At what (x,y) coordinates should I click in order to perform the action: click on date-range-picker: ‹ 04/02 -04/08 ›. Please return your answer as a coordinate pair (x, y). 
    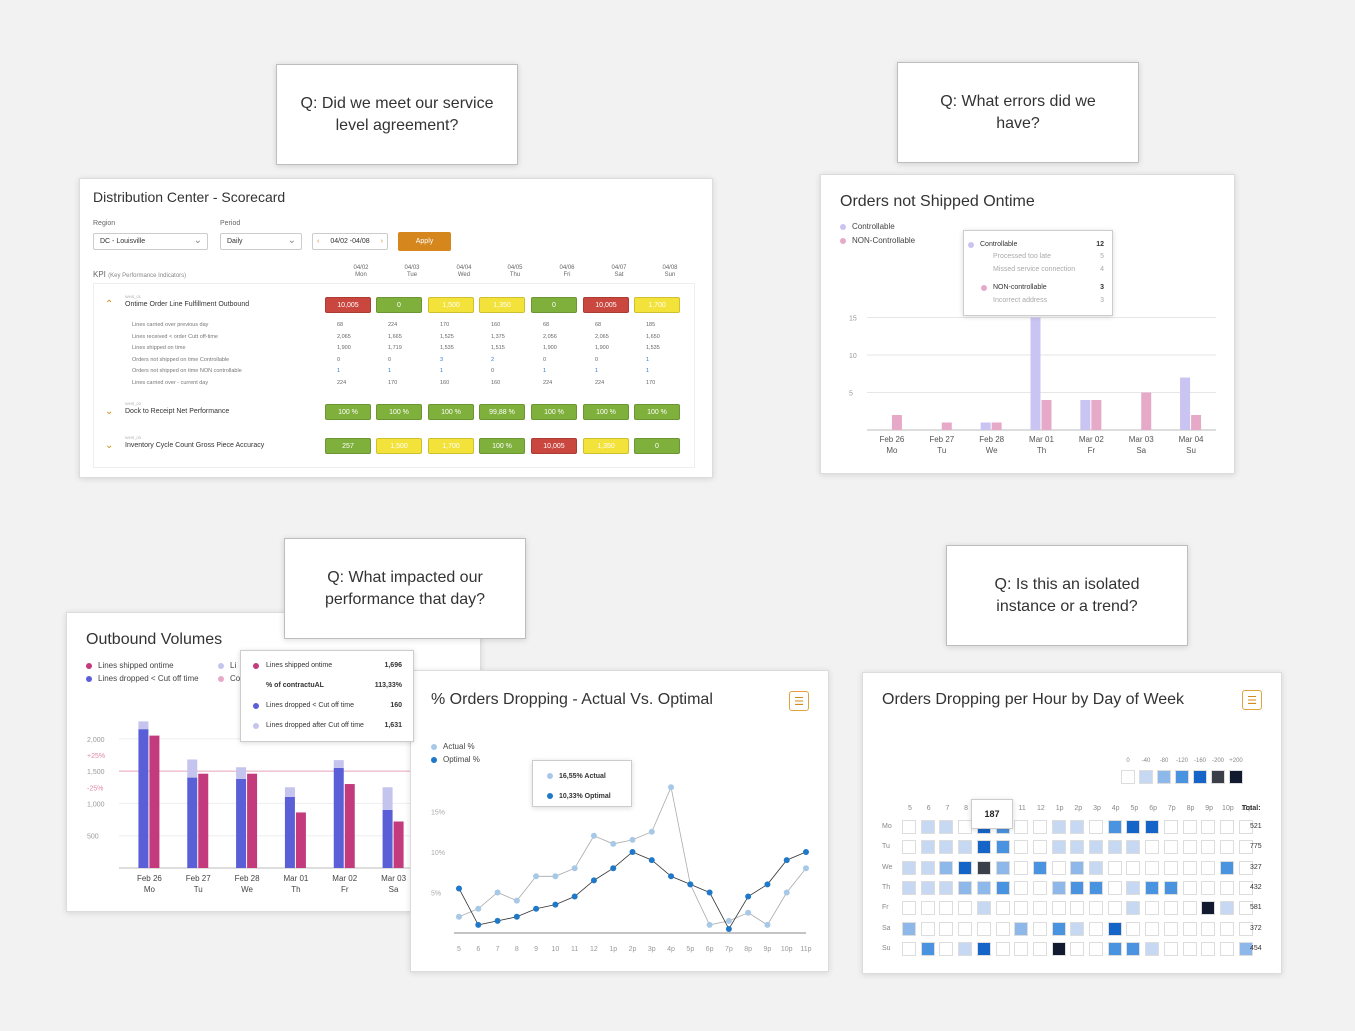
    Looking at the image, I should click on (350, 241).